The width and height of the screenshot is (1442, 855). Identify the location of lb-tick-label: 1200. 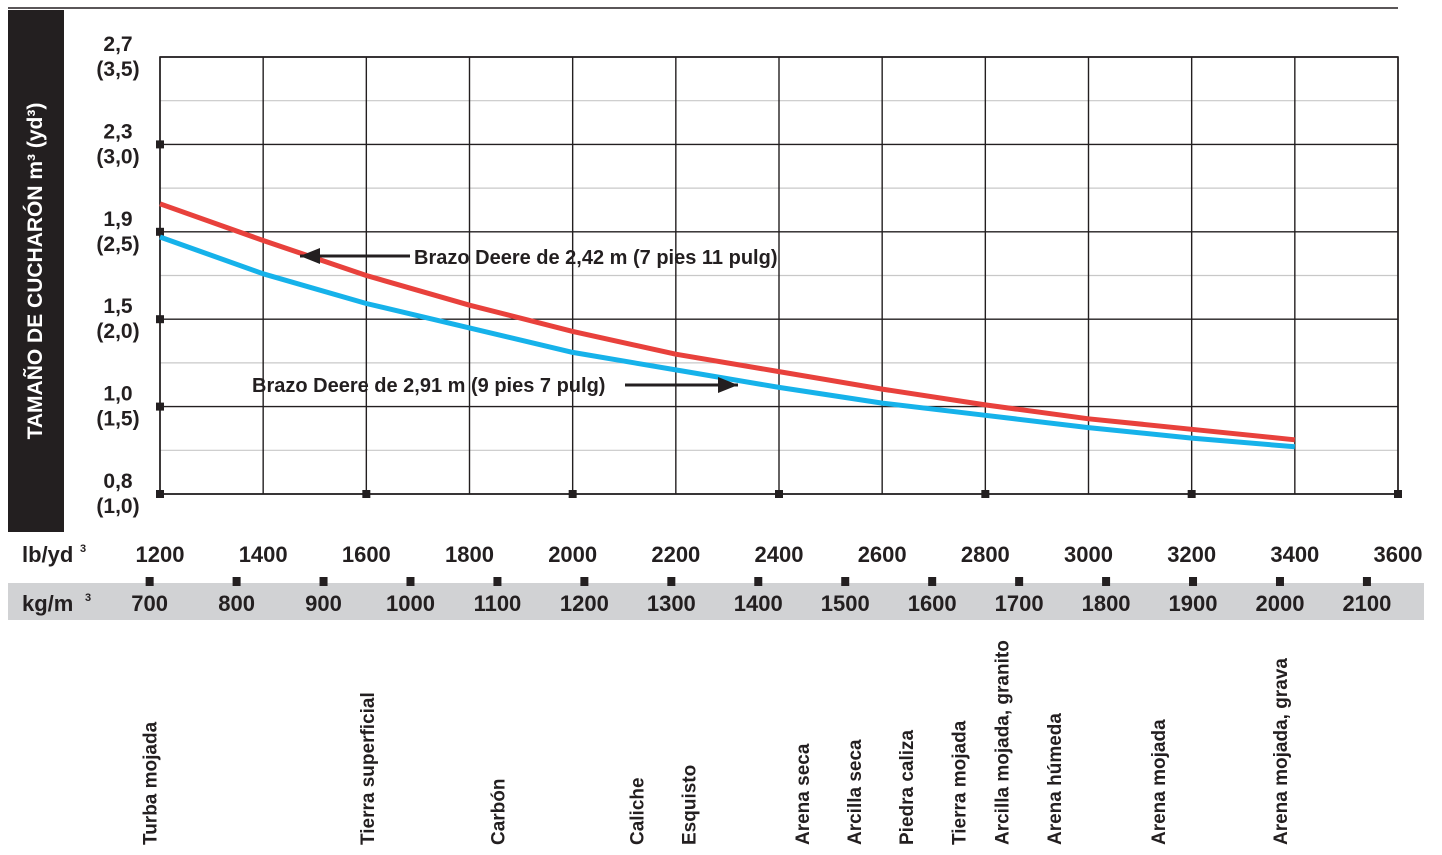
(160, 554).